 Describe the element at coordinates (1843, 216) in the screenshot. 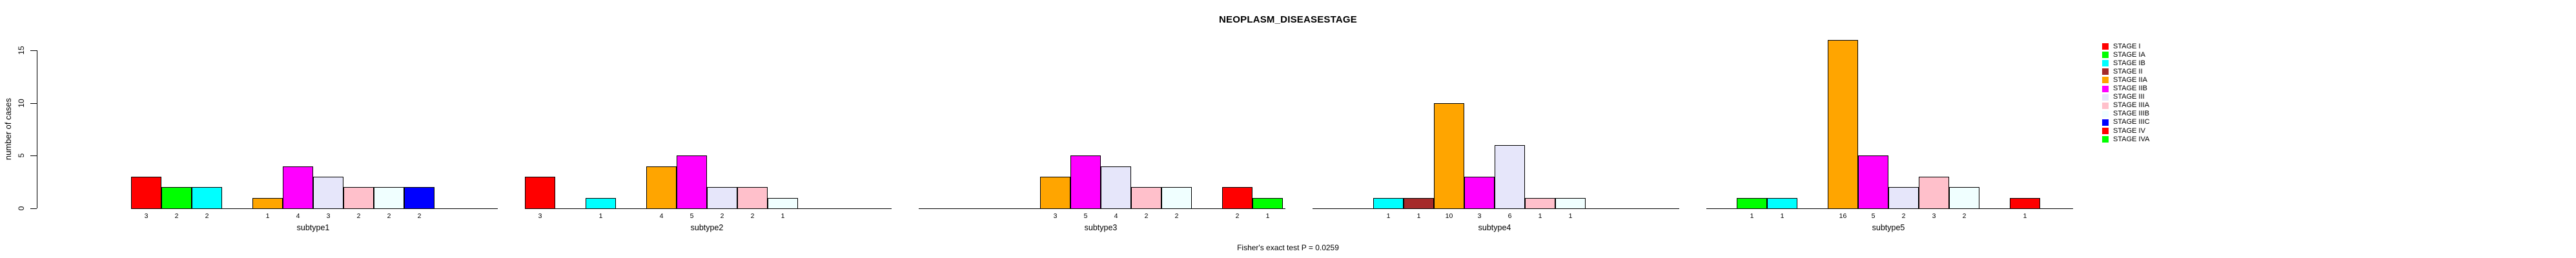

I see `bar-value-label: 16` at that location.